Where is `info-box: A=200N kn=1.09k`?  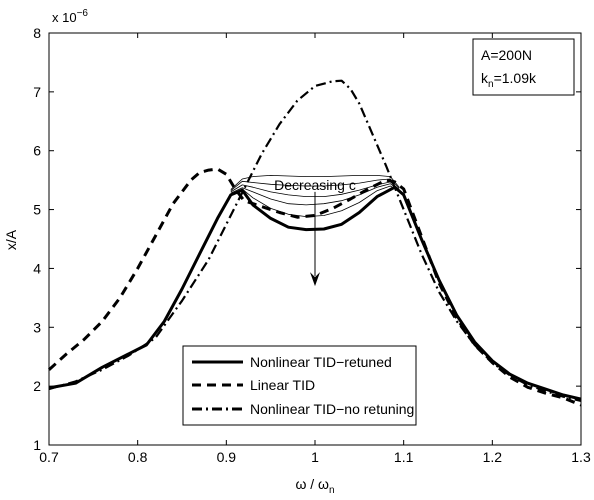
info-box: A=200N kn=1.09k is located at coordinates (523, 67).